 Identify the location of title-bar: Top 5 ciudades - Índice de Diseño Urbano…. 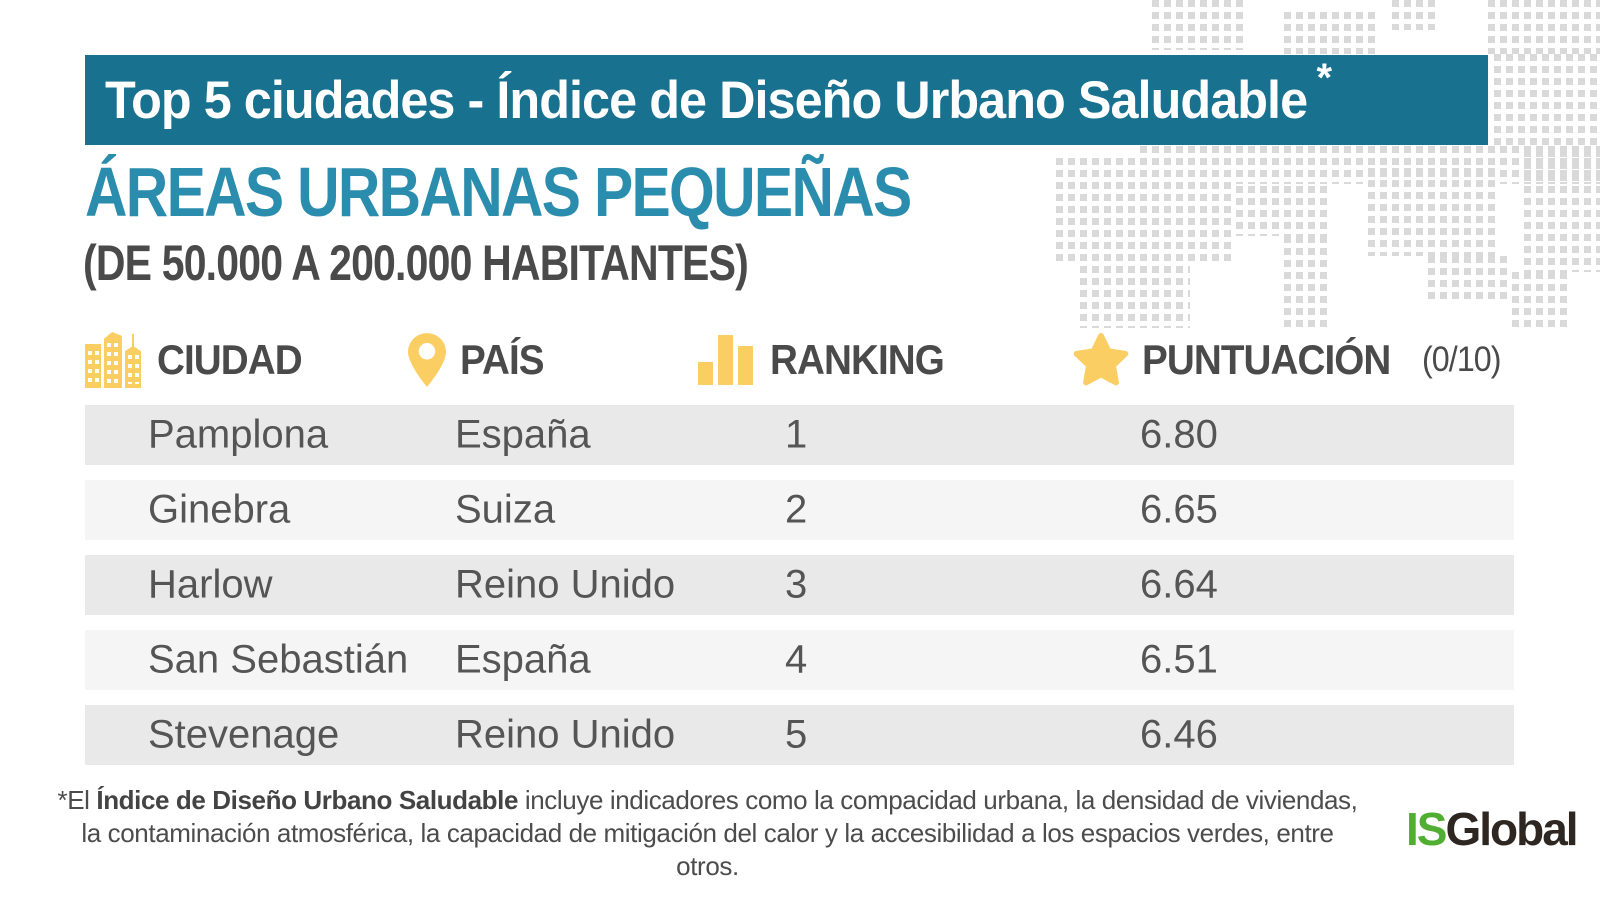
(786, 100).